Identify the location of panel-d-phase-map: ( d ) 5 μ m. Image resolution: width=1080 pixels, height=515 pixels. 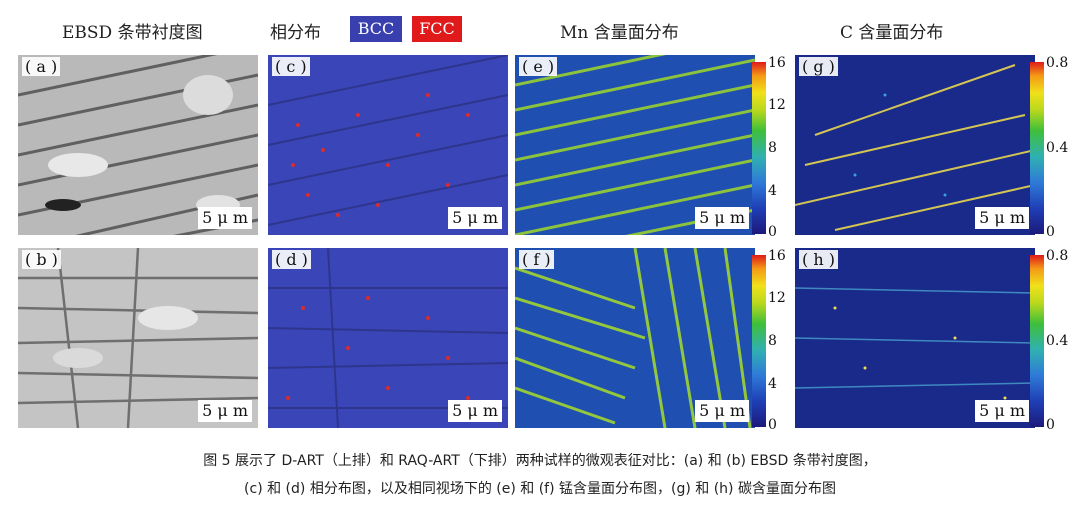
(388, 338).